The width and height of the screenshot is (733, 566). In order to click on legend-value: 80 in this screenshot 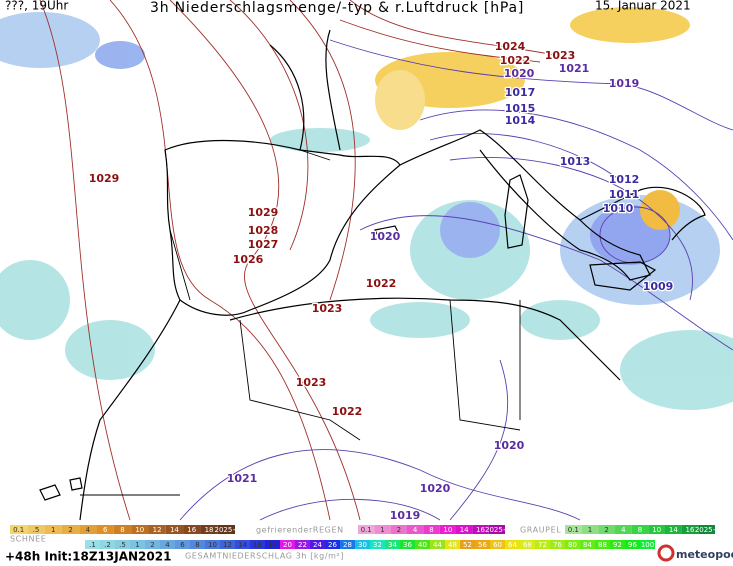, I will do `click(572, 545)`.